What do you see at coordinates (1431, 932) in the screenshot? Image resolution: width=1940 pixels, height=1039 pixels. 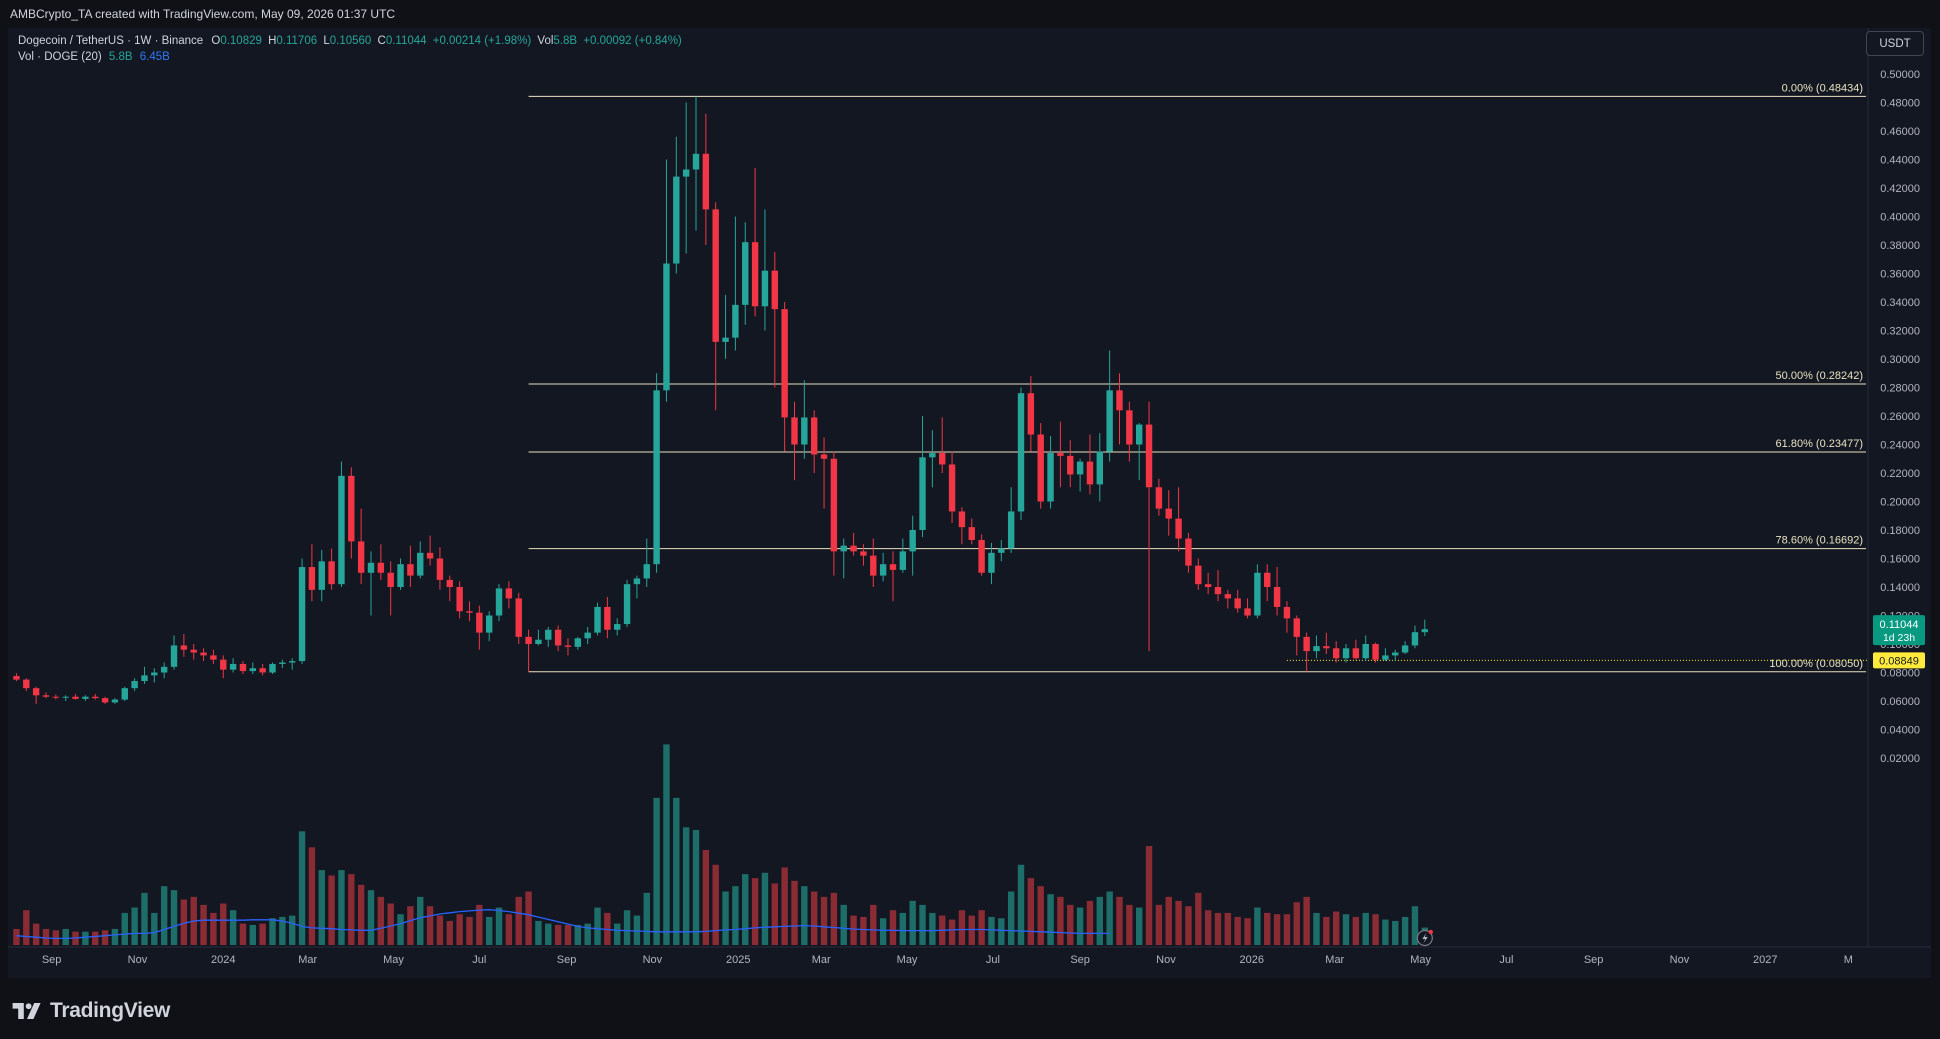 I see `alert-dot-icon` at bounding box center [1431, 932].